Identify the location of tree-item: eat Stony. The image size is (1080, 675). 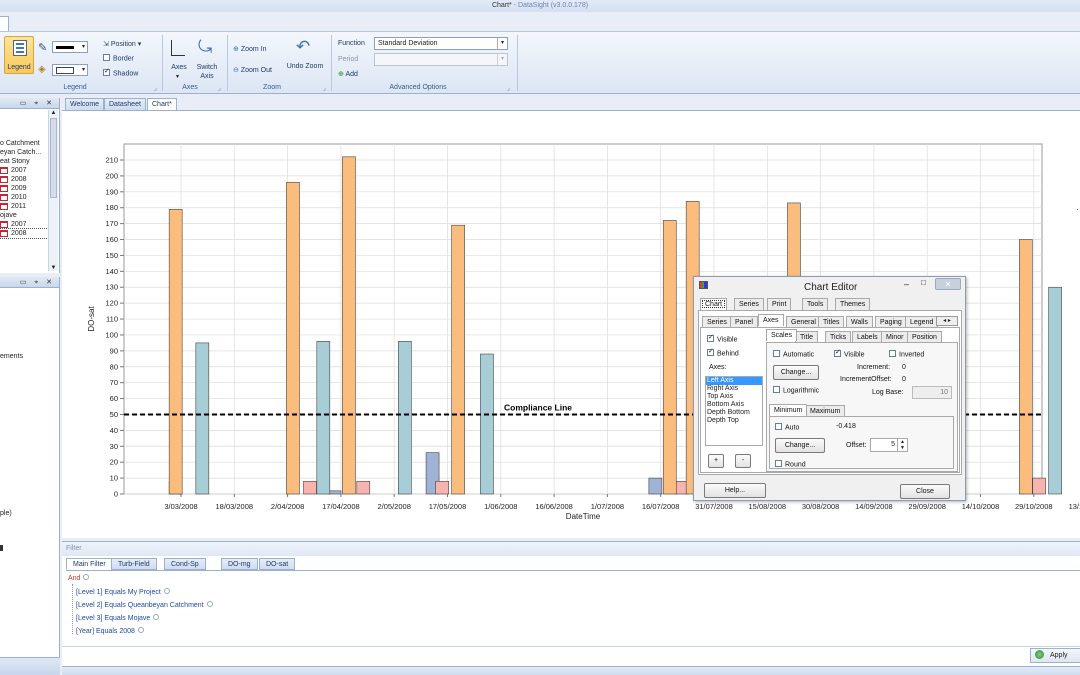
(24, 161).